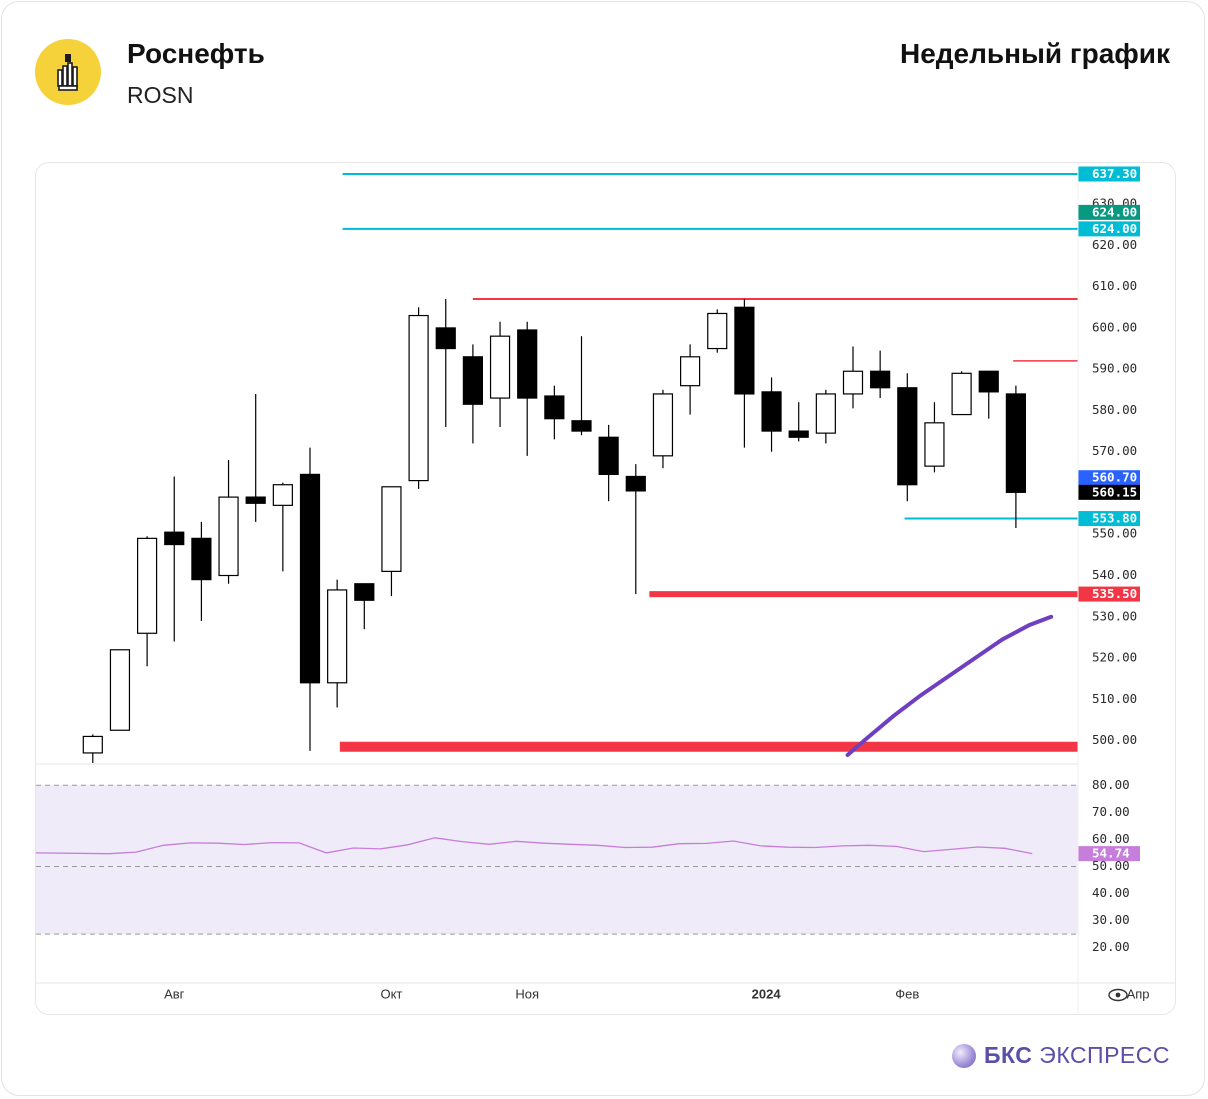 This screenshot has height=1099, width=1208. I want to click on rosneft-logo-icon, so click(67, 72).